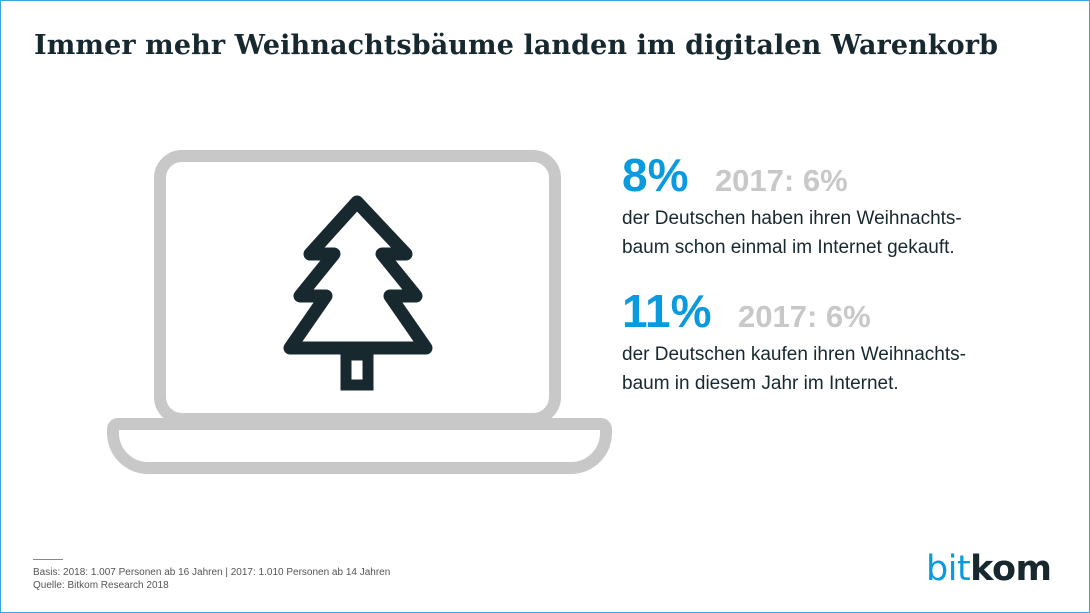 The width and height of the screenshot is (1090, 613). What do you see at coordinates (358, 293) in the screenshot?
I see `christmas-tree-icon` at bounding box center [358, 293].